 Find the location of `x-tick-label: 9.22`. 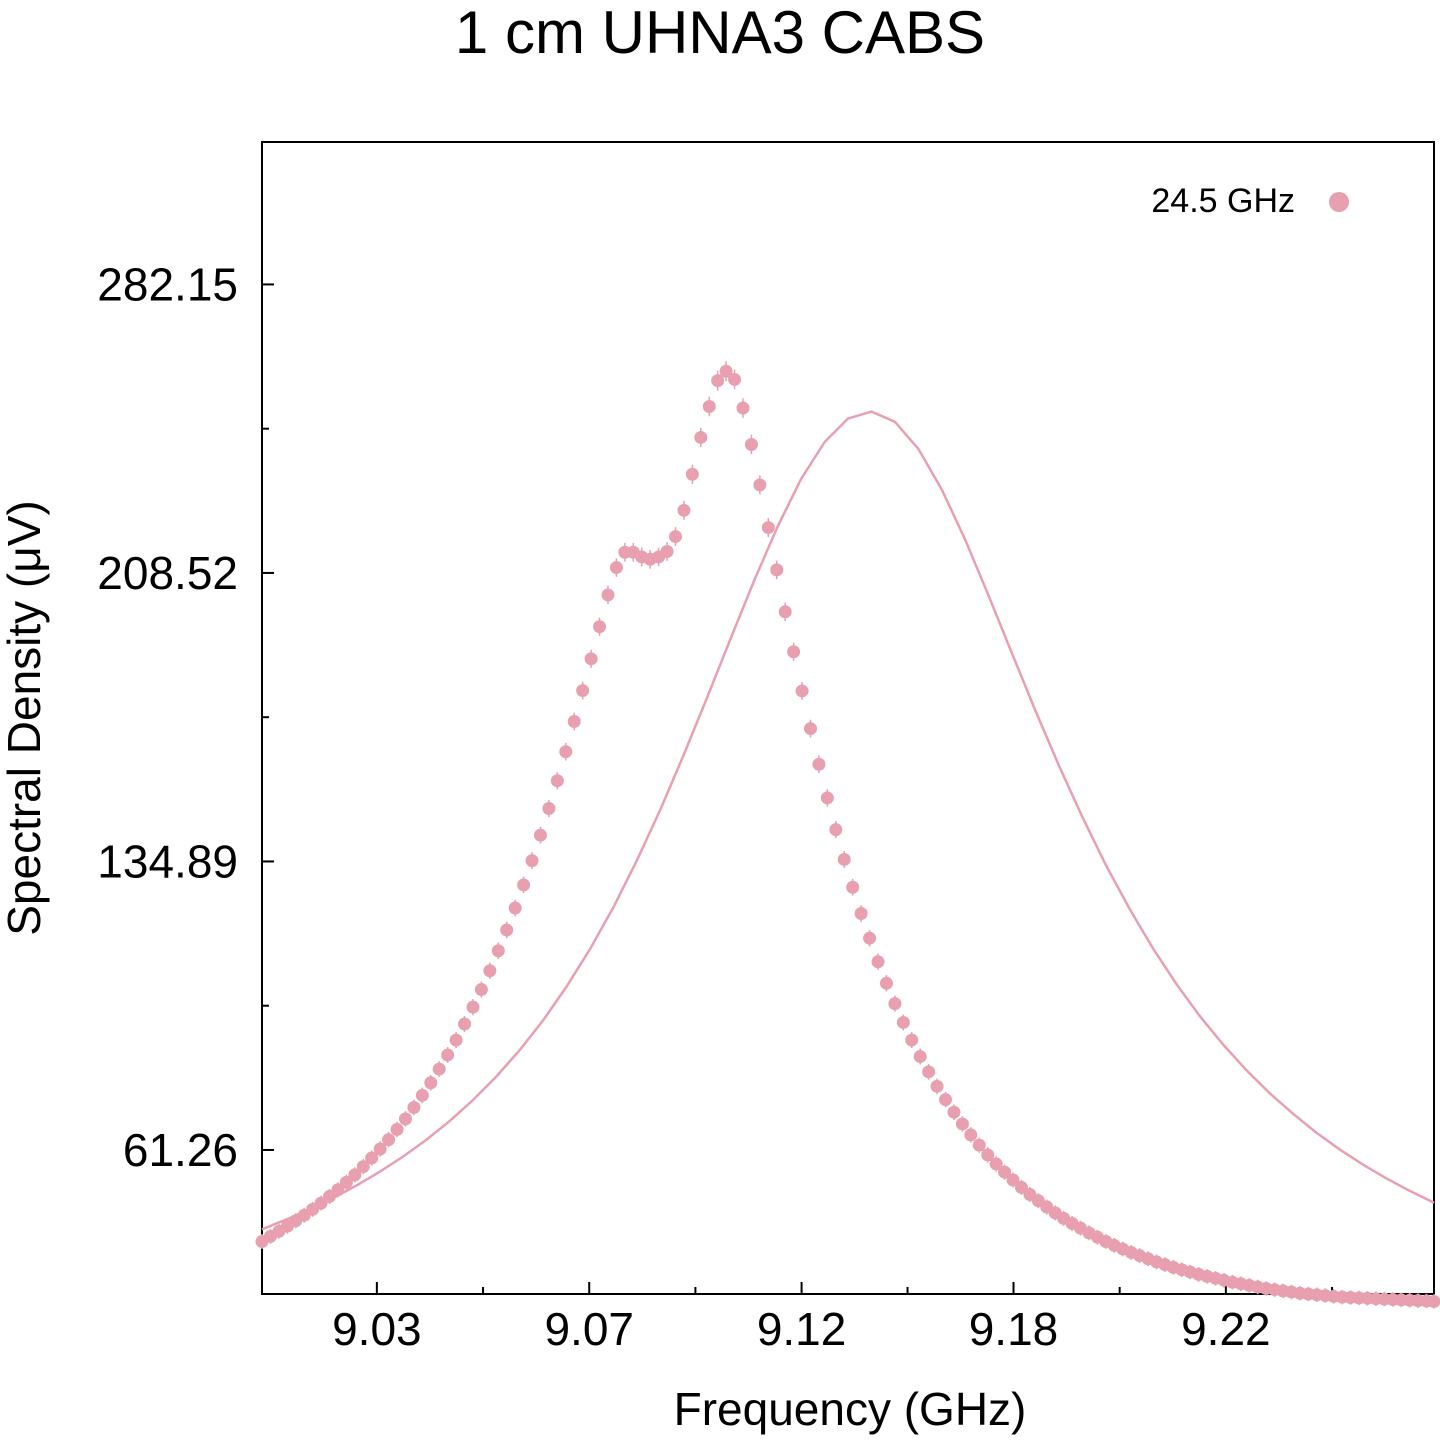

x-tick-label: 9.22 is located at coordinates (1226, 1329).